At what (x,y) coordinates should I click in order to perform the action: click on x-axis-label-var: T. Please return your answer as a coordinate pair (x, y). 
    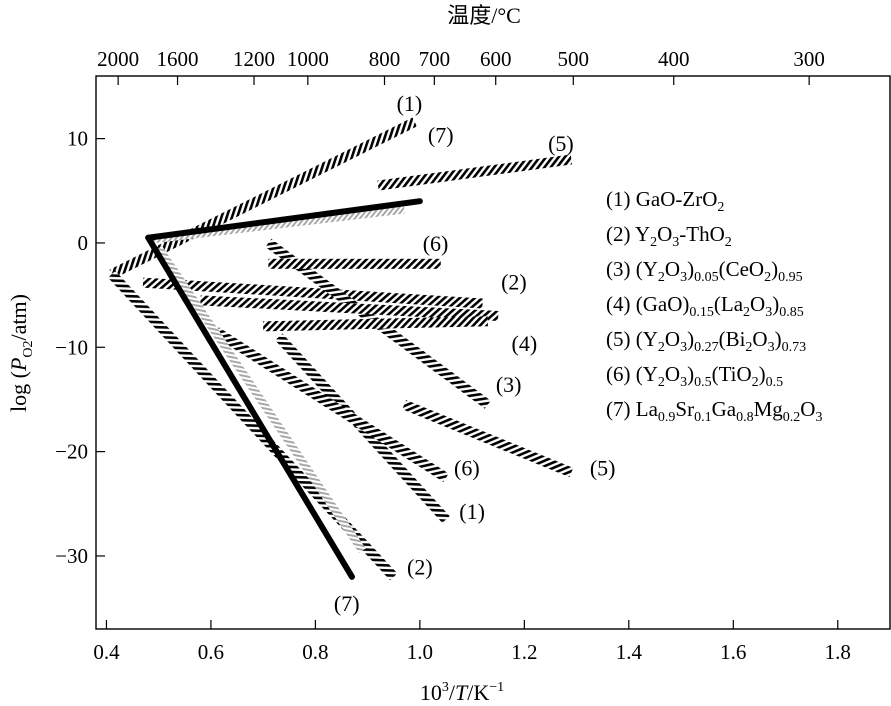
    Looking at the image, I should click on (462, 692).